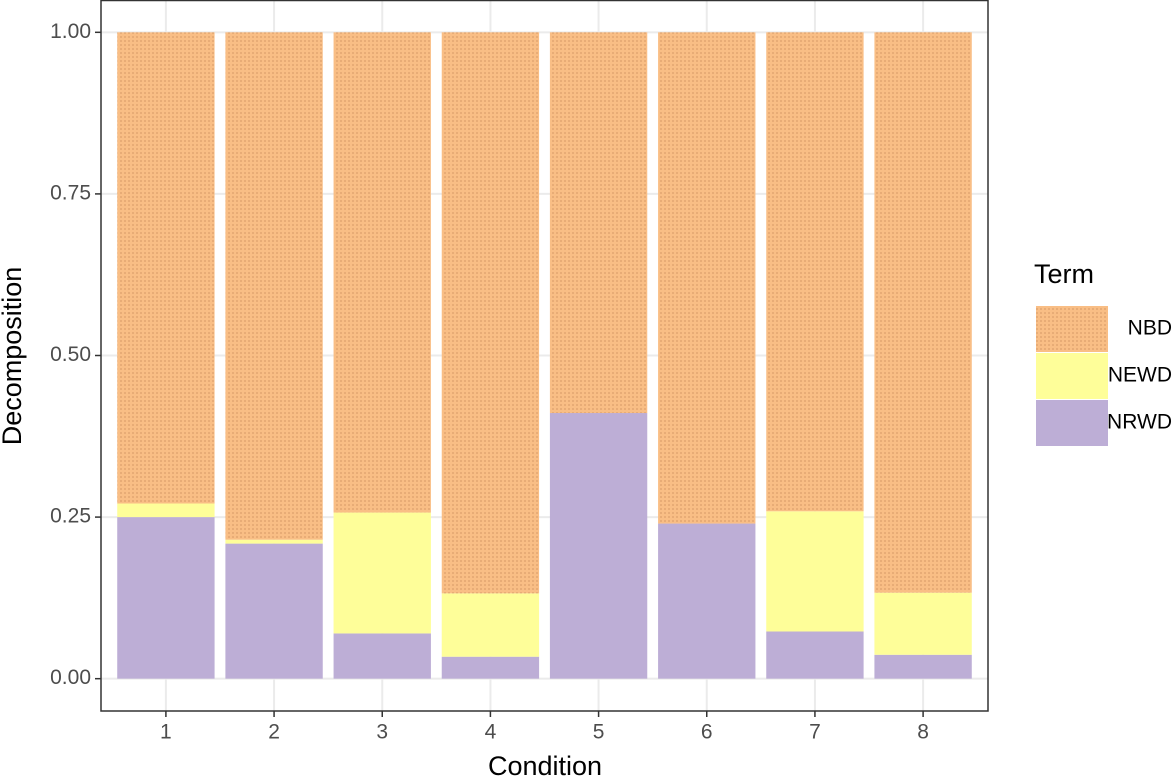 This screenshot has width=1176, height=779. I want to click on y-tick-label: 0.75, so click(70, 192).